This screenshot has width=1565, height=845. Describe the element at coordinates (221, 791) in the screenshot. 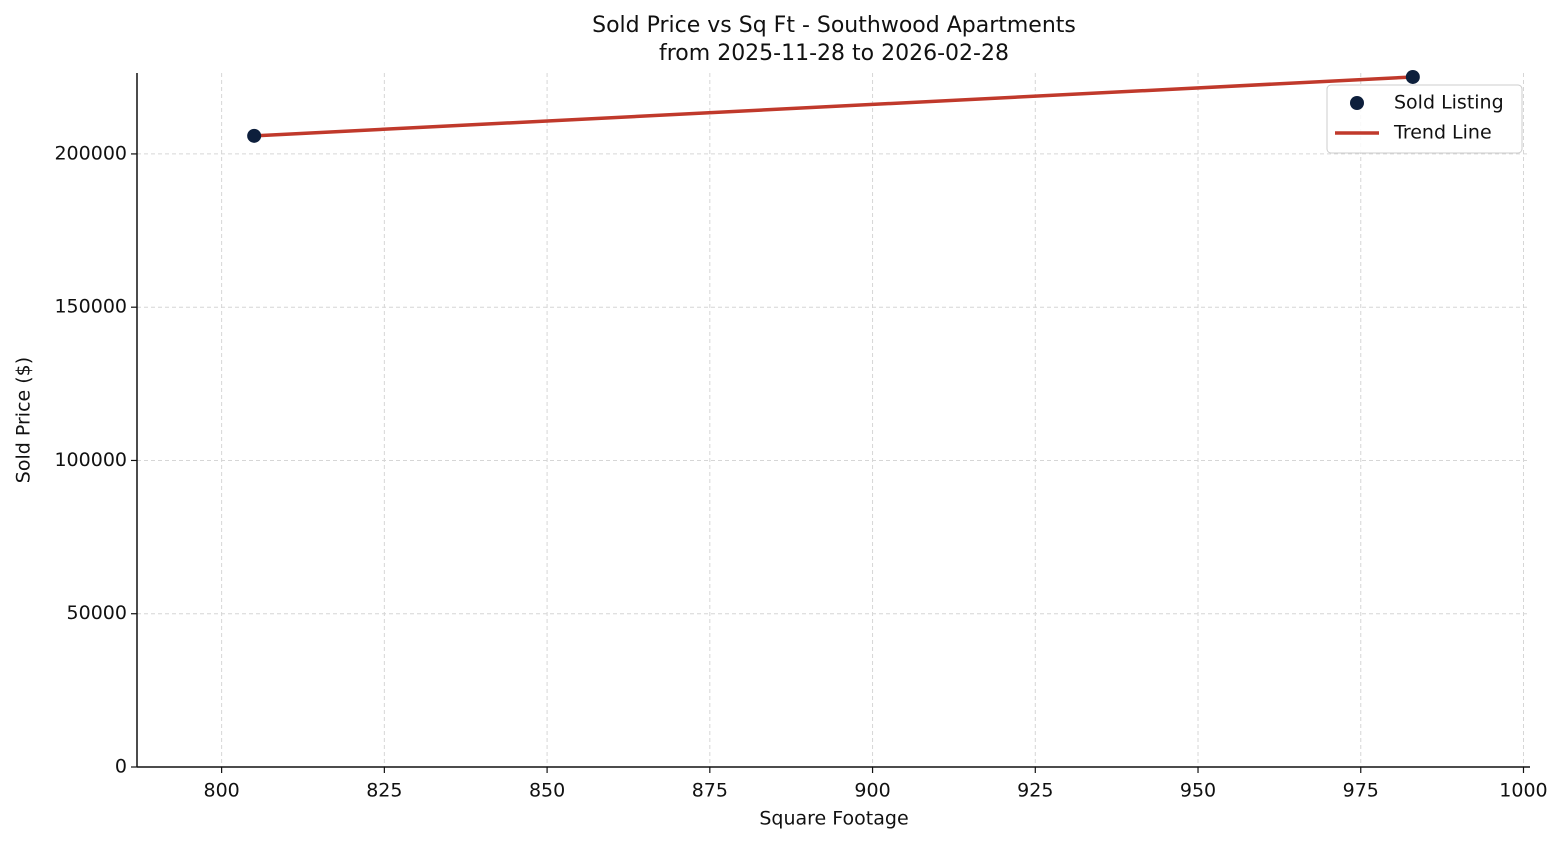

I see `x-tick-label: 800` at that location.